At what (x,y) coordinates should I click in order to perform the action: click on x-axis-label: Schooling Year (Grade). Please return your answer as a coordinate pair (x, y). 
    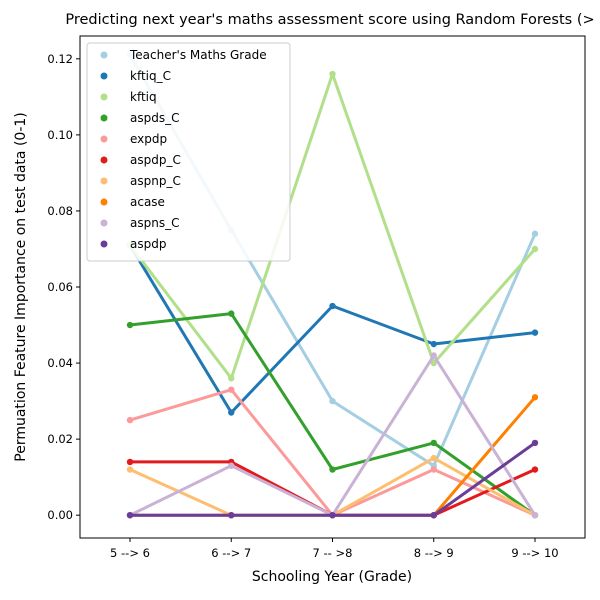
    Looking at the image, I should click on (332, 577).